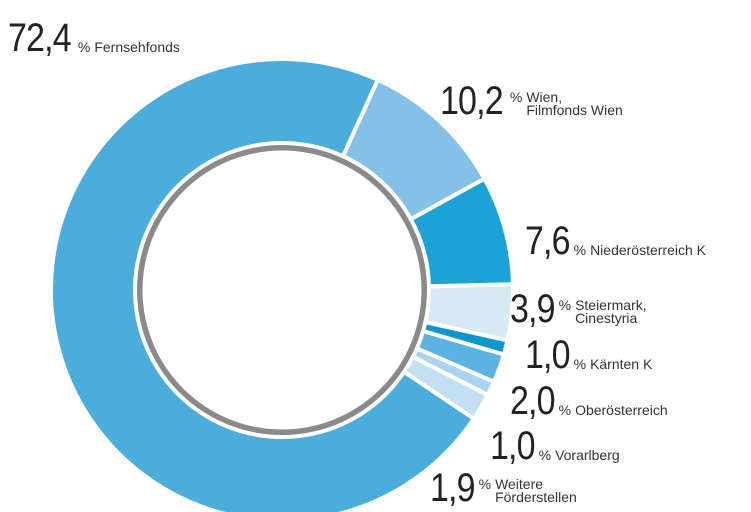 The height and width of the screenshot is (512, 751). I want to click on slice-label: 3,9% Steiermark, Cinestyria, so click(578, 309).